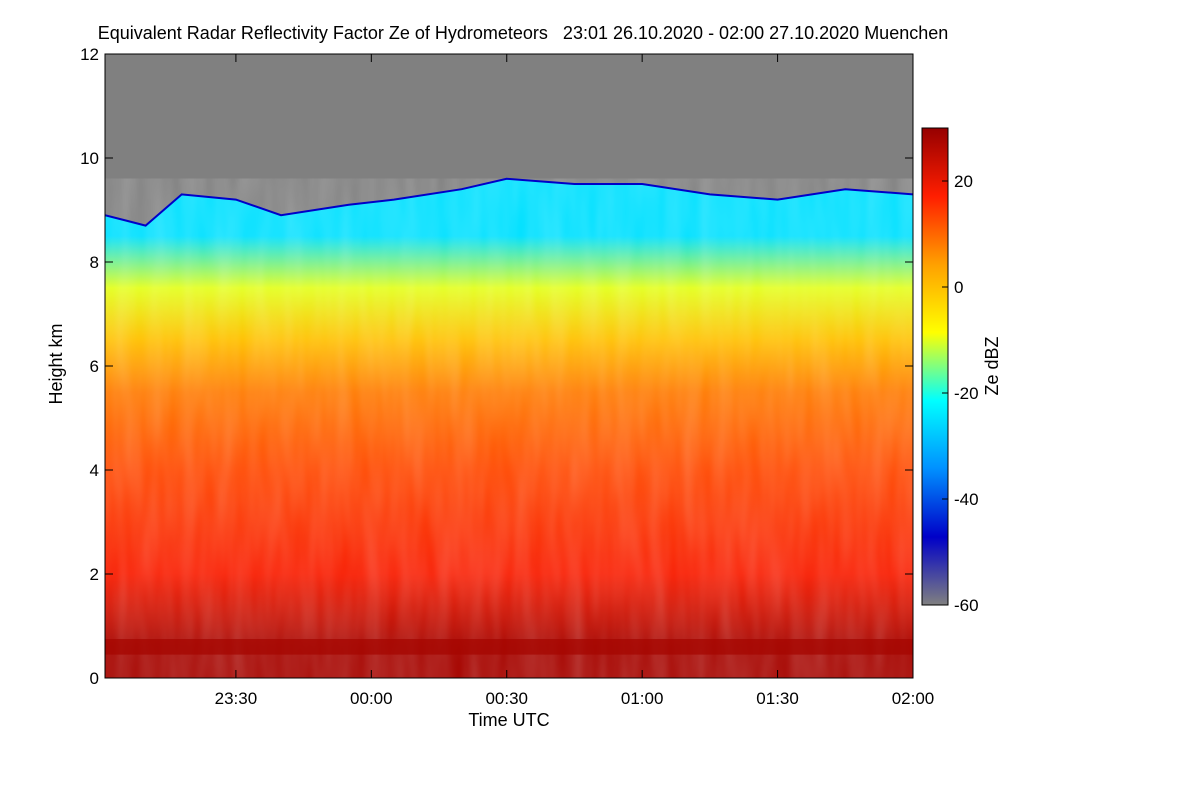 This screenshot has width=1200, height=800. I want to click on x-tick-label: 01:30, so click(777, 698).